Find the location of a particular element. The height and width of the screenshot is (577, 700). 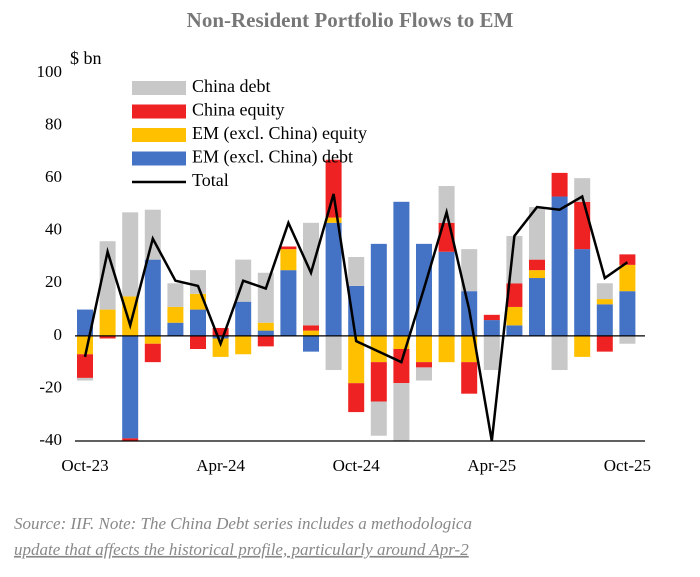

x-tick-label: Apr-24 is located at coordinates (220, 465).